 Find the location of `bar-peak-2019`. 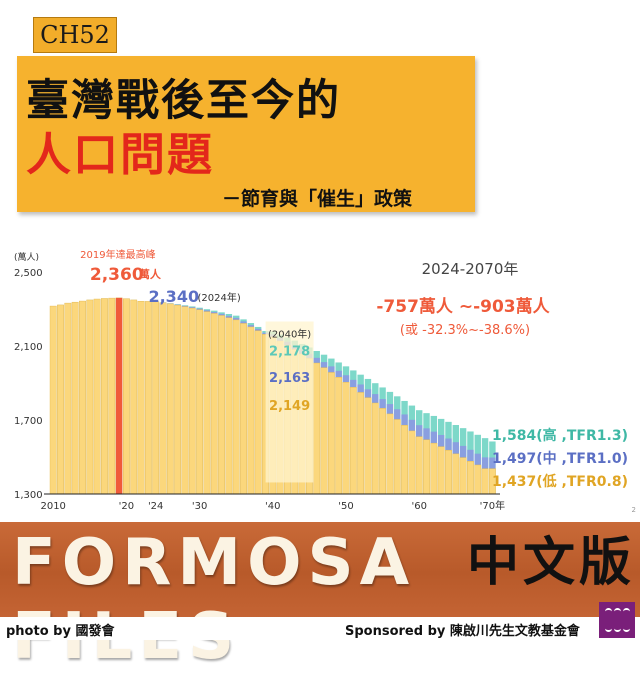

bar-peak-2019 is located at coordinates (119, 395).